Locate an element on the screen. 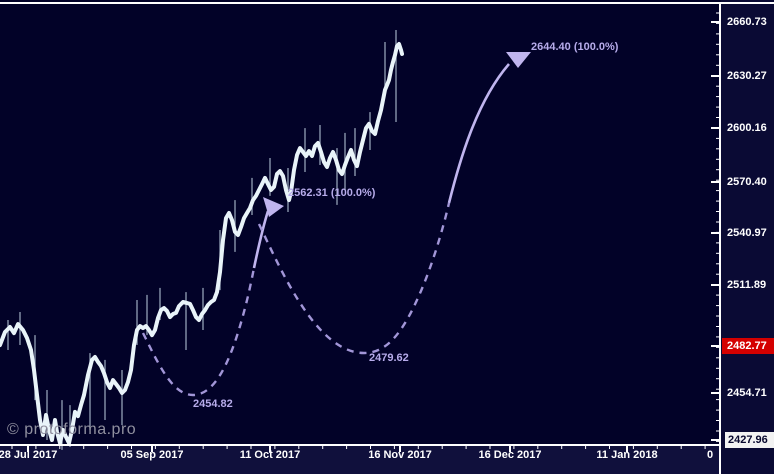 This screenshot has width=774, height=474. bid-price-label: 2482.77 is located at coordinates (748, 346).